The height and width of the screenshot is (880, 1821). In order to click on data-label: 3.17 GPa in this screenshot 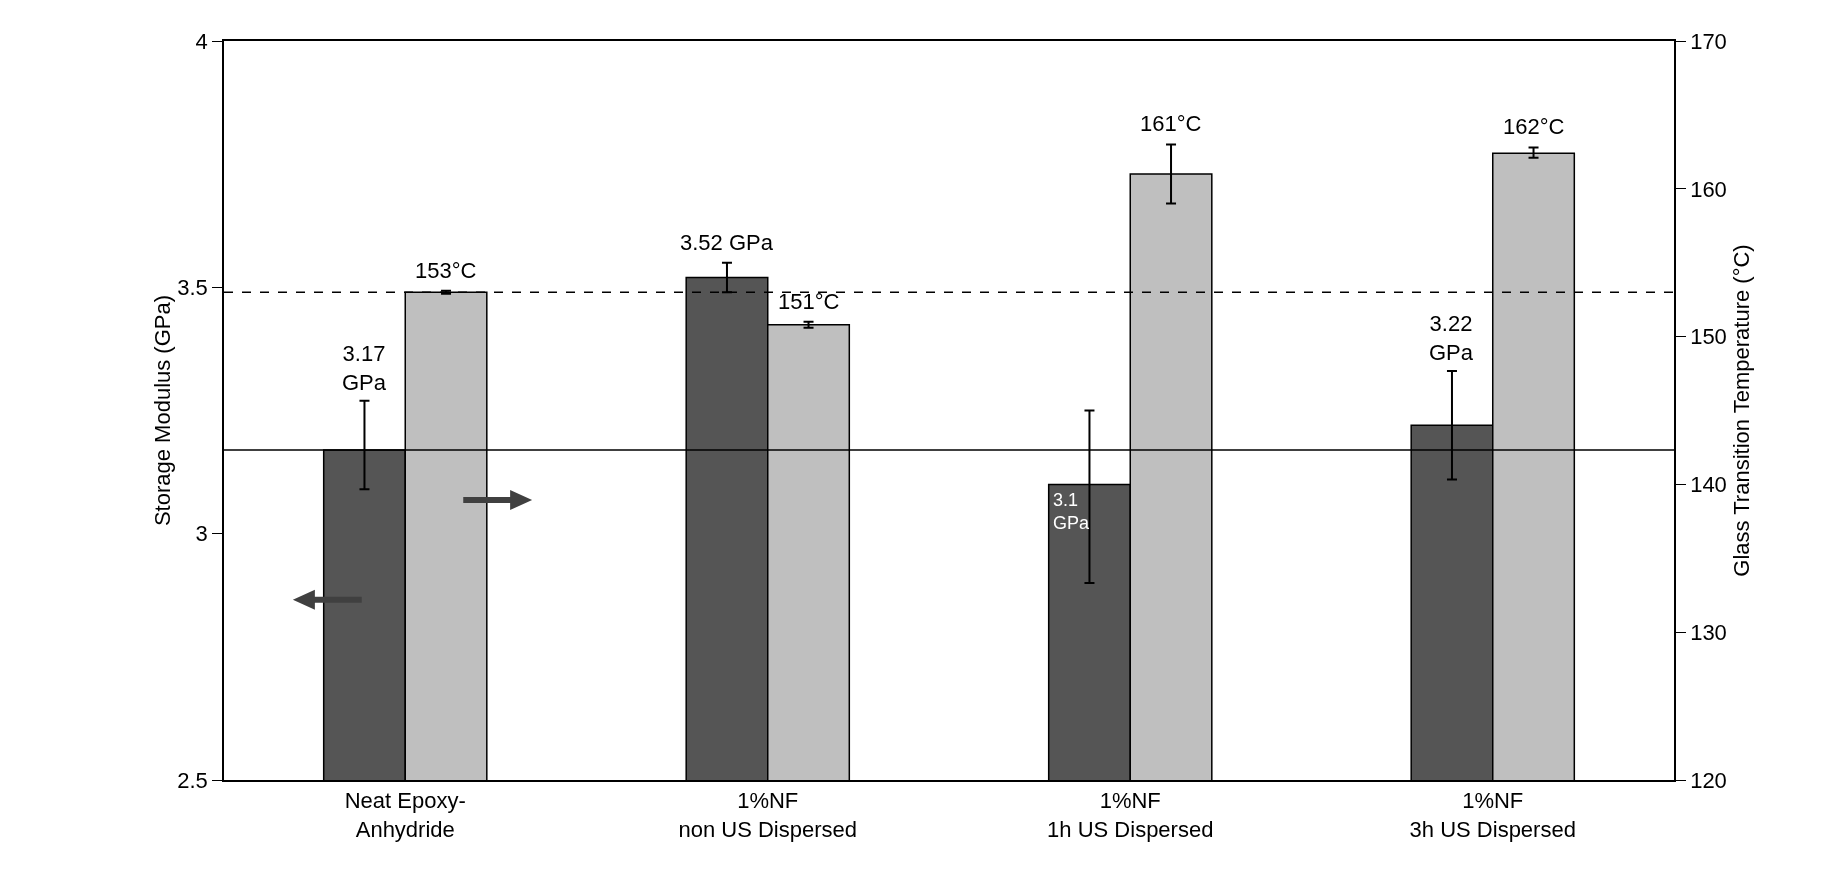, I will do `click(364, 368)`.